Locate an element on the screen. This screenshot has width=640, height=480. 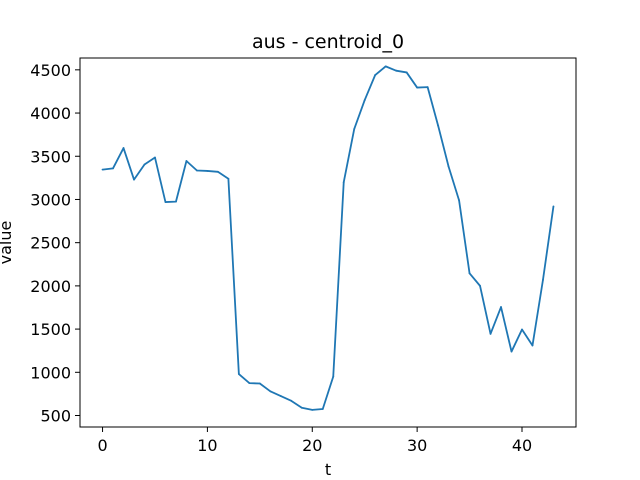
y-axis-ticks: 500 1000 1500 2000 2500 3000 3500 4000 4500 is located at coordinates (55, 243).